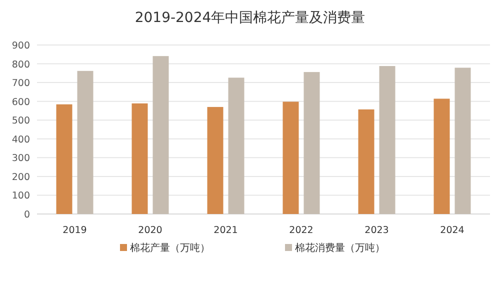 This screenshot has height=287, width=500. Describe the element at coordinates (250, 18) in the screenshot. I see `chart-title: 2019-2024年中国棉花产量及消费量` at that location.